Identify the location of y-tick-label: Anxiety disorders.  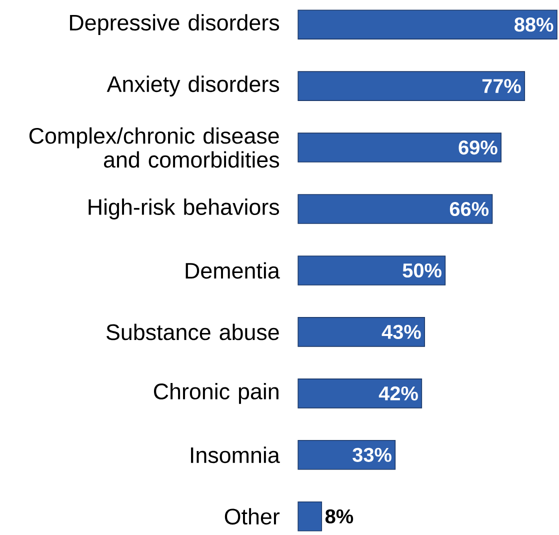
(193, 86).